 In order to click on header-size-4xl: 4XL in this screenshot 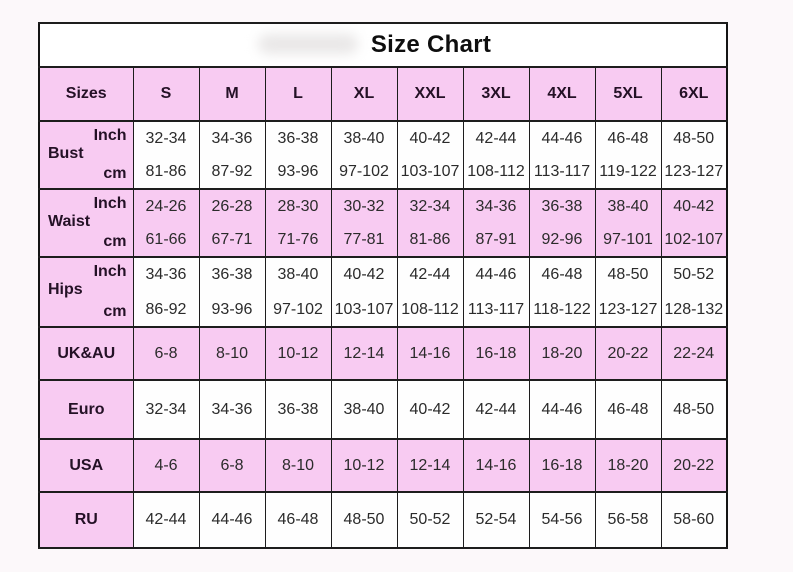, I will do `click(562, 94)`.